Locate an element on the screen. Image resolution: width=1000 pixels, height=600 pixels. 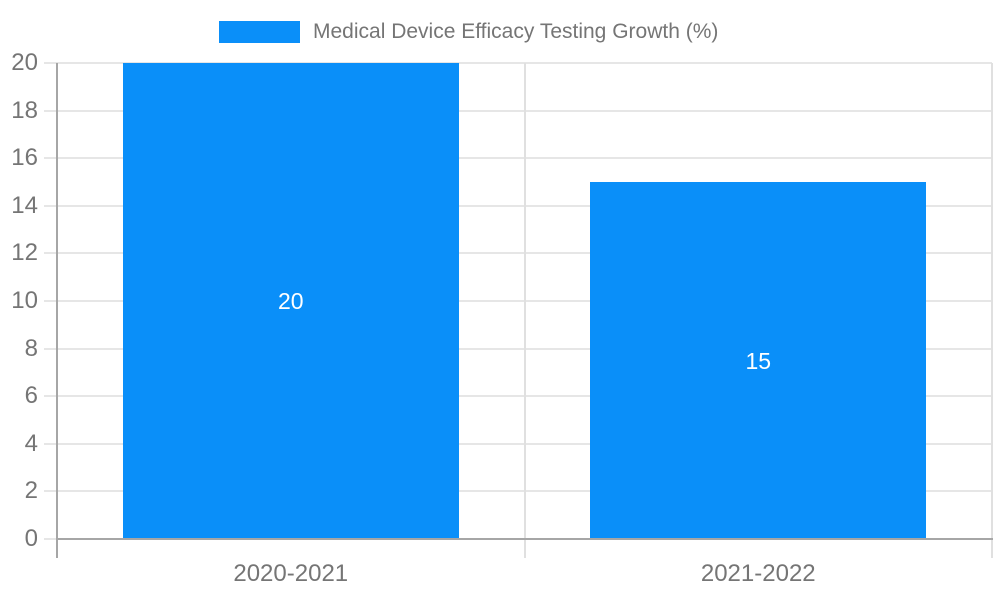
category-divider is located at coordinates (524, 310).